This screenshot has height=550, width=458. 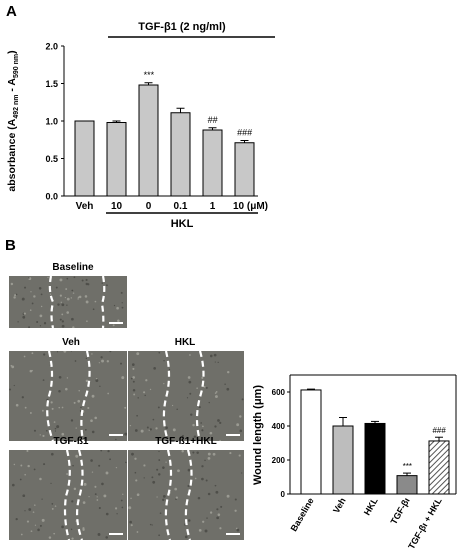 What do you see at coordinates (371, 506) in the screenshot?
I see `b-x-tick-label: HKL` at bounding box center [371, 506].